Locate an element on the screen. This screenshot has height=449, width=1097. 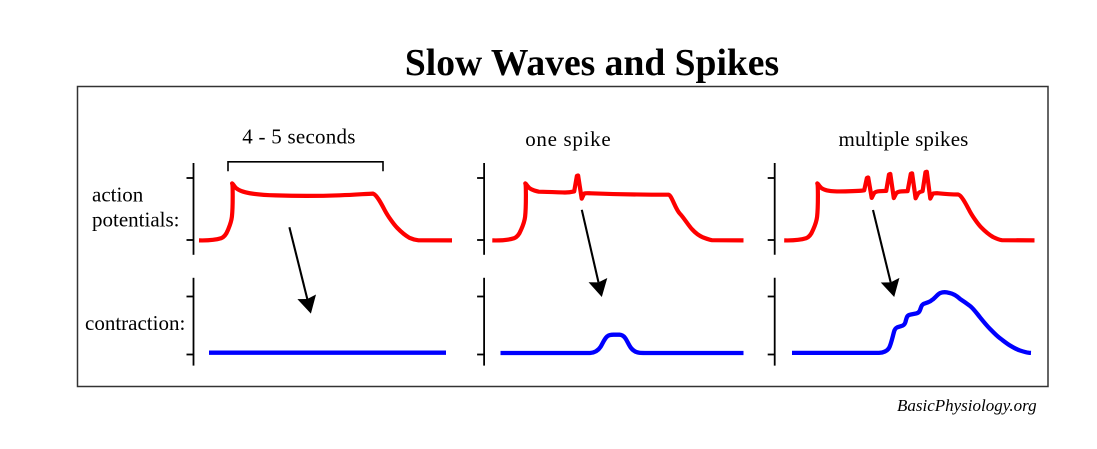
svg-text: one spike is located at coordinates (568, 139).